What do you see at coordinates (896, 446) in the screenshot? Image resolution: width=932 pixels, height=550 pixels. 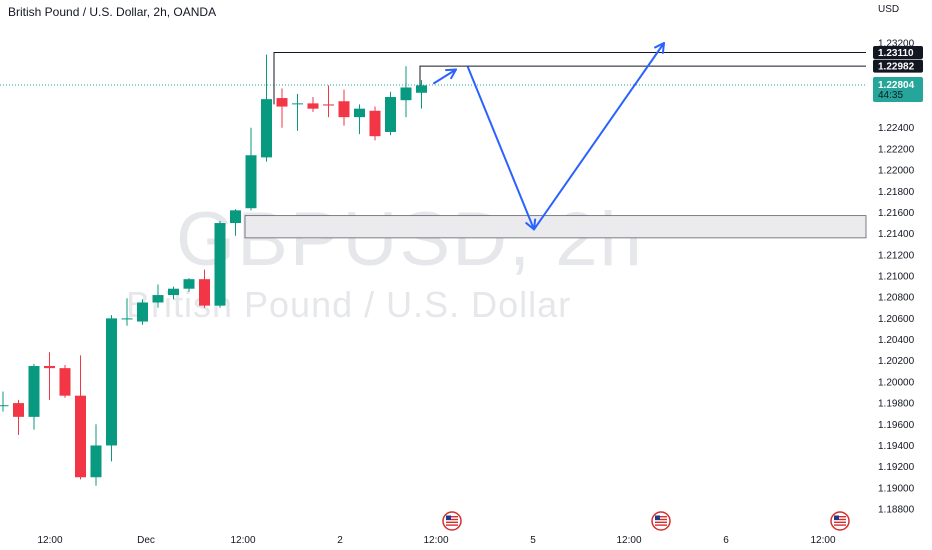 I see `y-tick-label: 1.19400` at bounding box center [896, 446].